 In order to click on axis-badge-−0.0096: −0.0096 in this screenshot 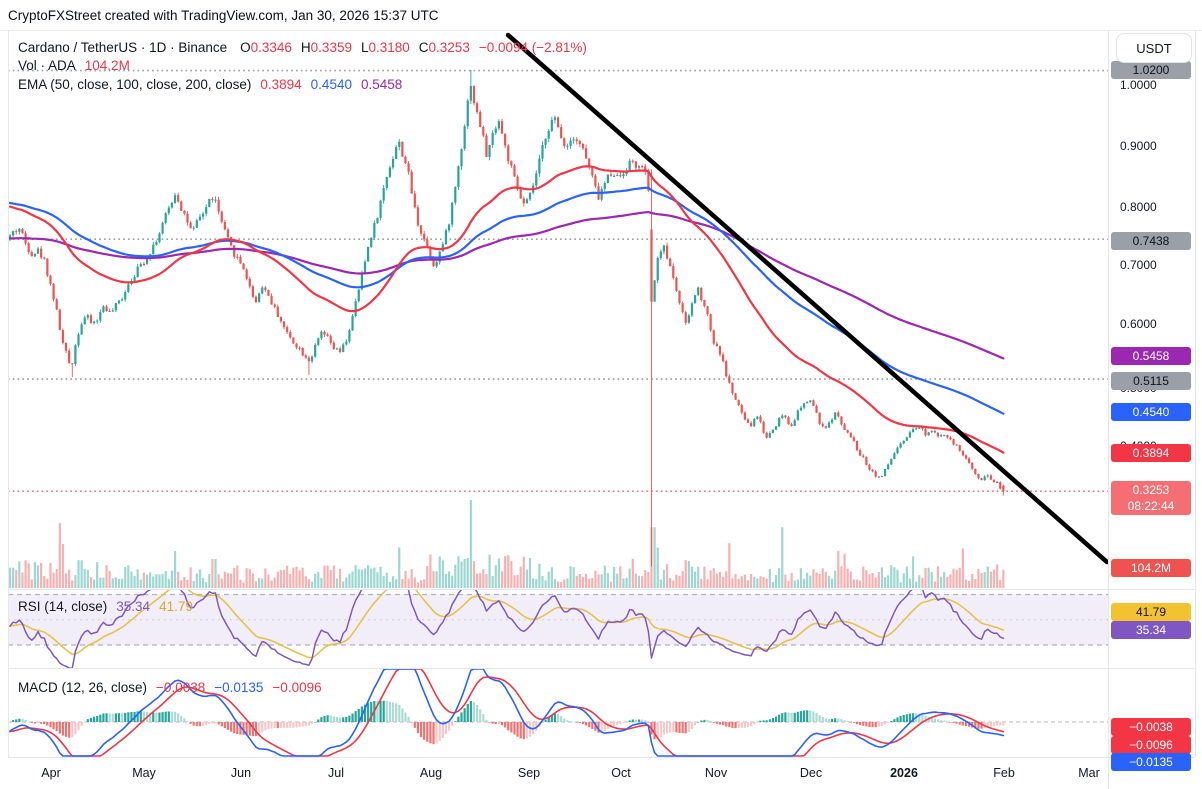, I will do `click(1151, 745)`.